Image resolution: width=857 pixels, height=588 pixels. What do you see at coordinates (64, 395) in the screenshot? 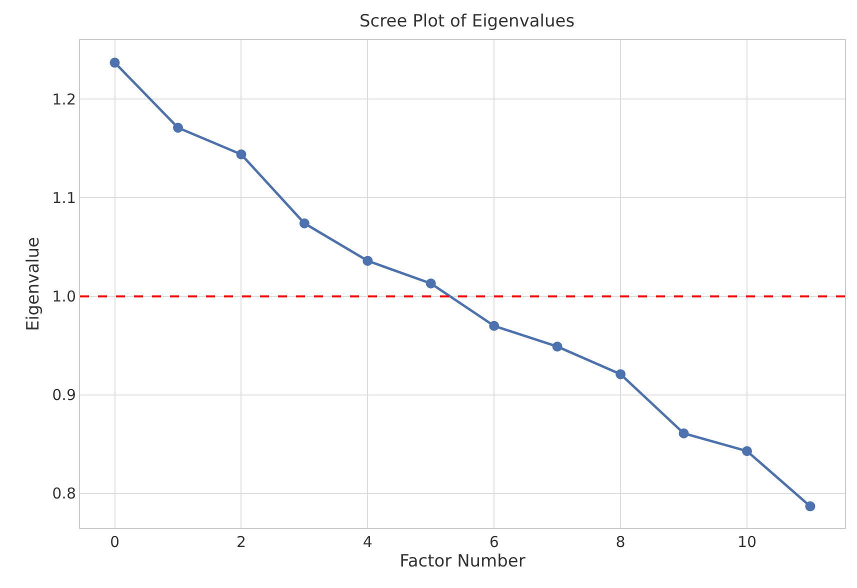
I see `y-tick-label: 0.9` at bounding box center [64, 395].